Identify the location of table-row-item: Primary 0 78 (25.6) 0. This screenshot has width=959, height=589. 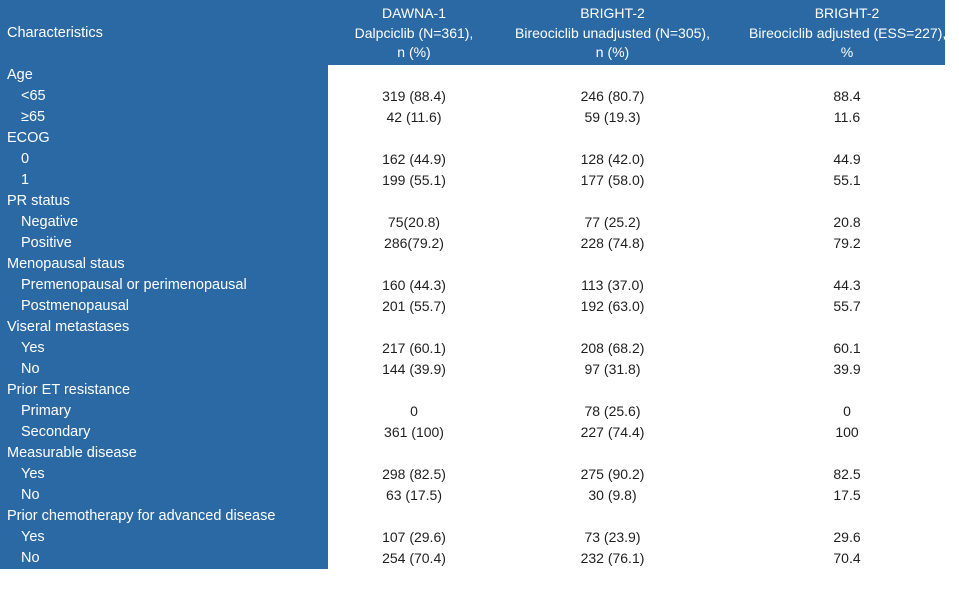
(472, 411).